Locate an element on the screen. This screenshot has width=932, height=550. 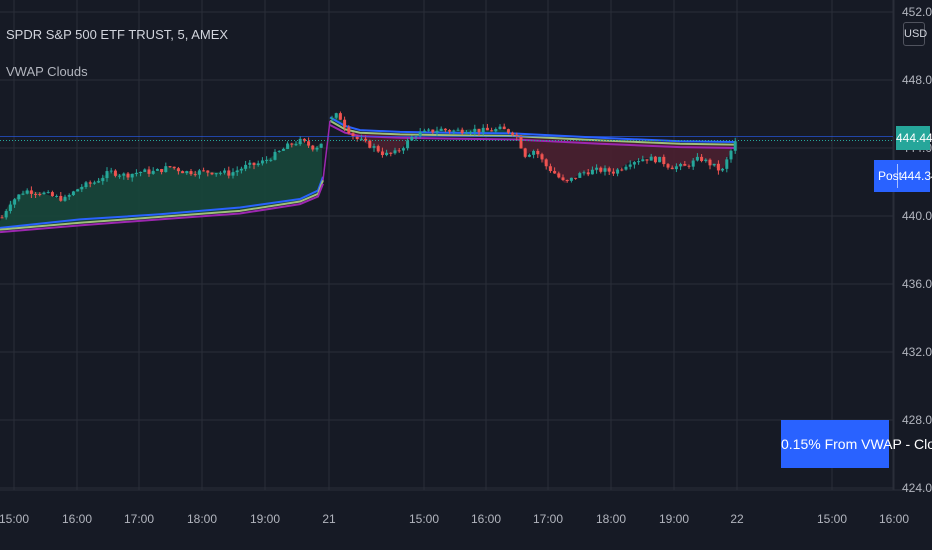
price-tick-label: 436.00 is located at coordinates (917, 284).